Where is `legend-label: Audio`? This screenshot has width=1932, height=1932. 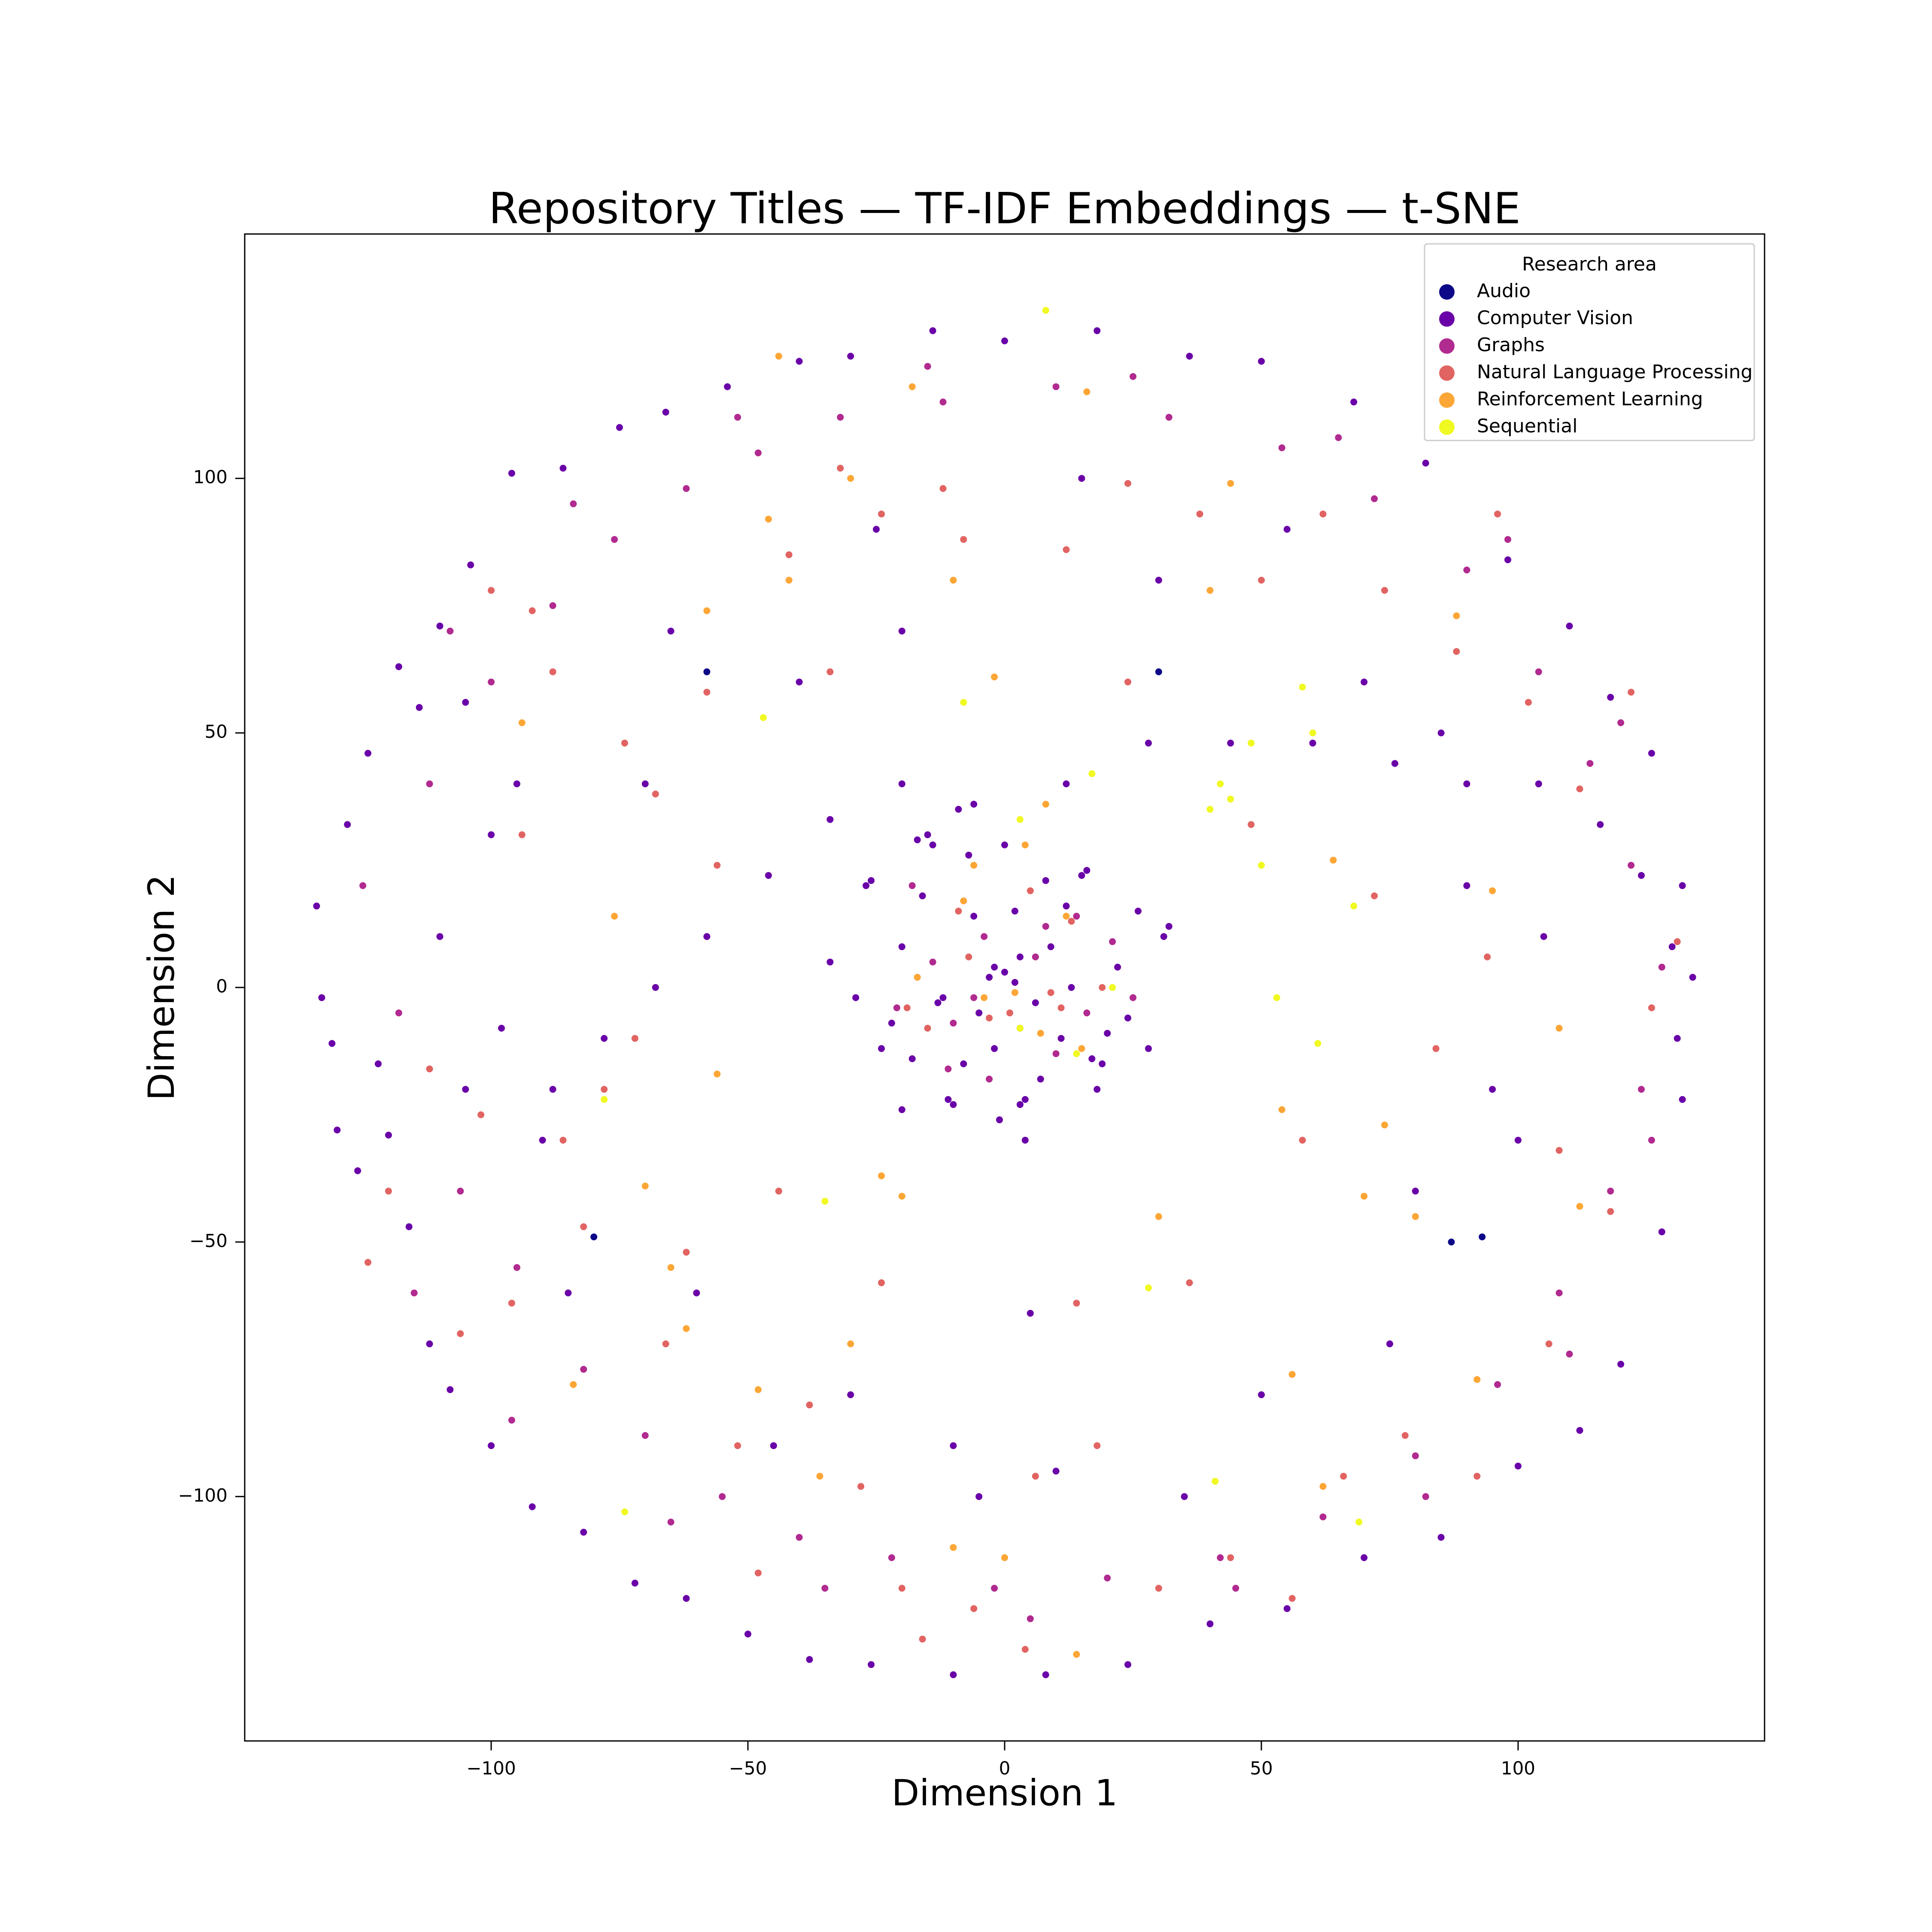 legend-label: Audio is located at coordinates (1504, 291).